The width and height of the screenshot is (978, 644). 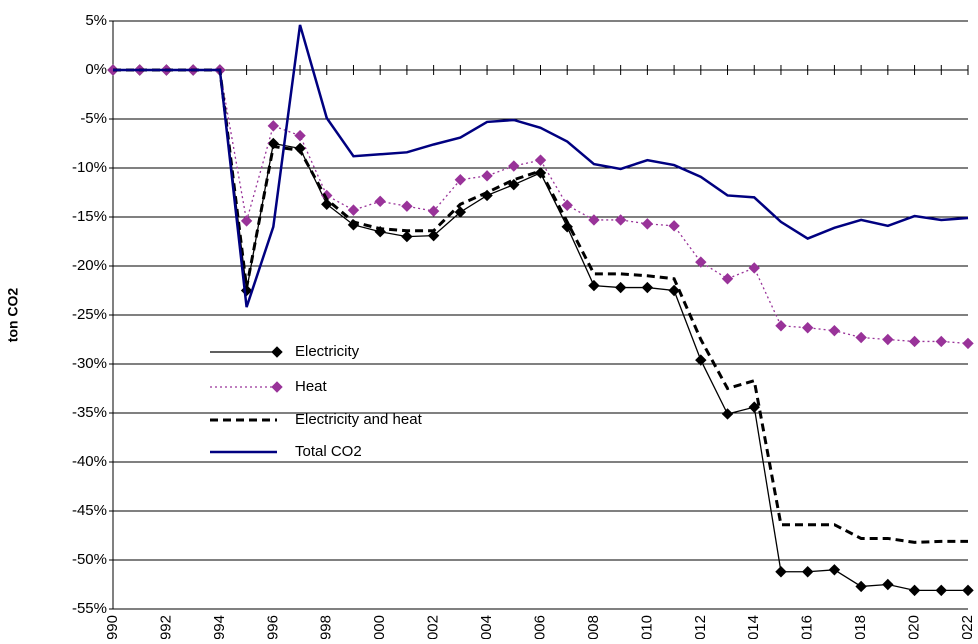 What do you see at coordinates (165, 627) in the screenshot?
I see `x-tick-label: 1992` at bounding box center [165, 627].